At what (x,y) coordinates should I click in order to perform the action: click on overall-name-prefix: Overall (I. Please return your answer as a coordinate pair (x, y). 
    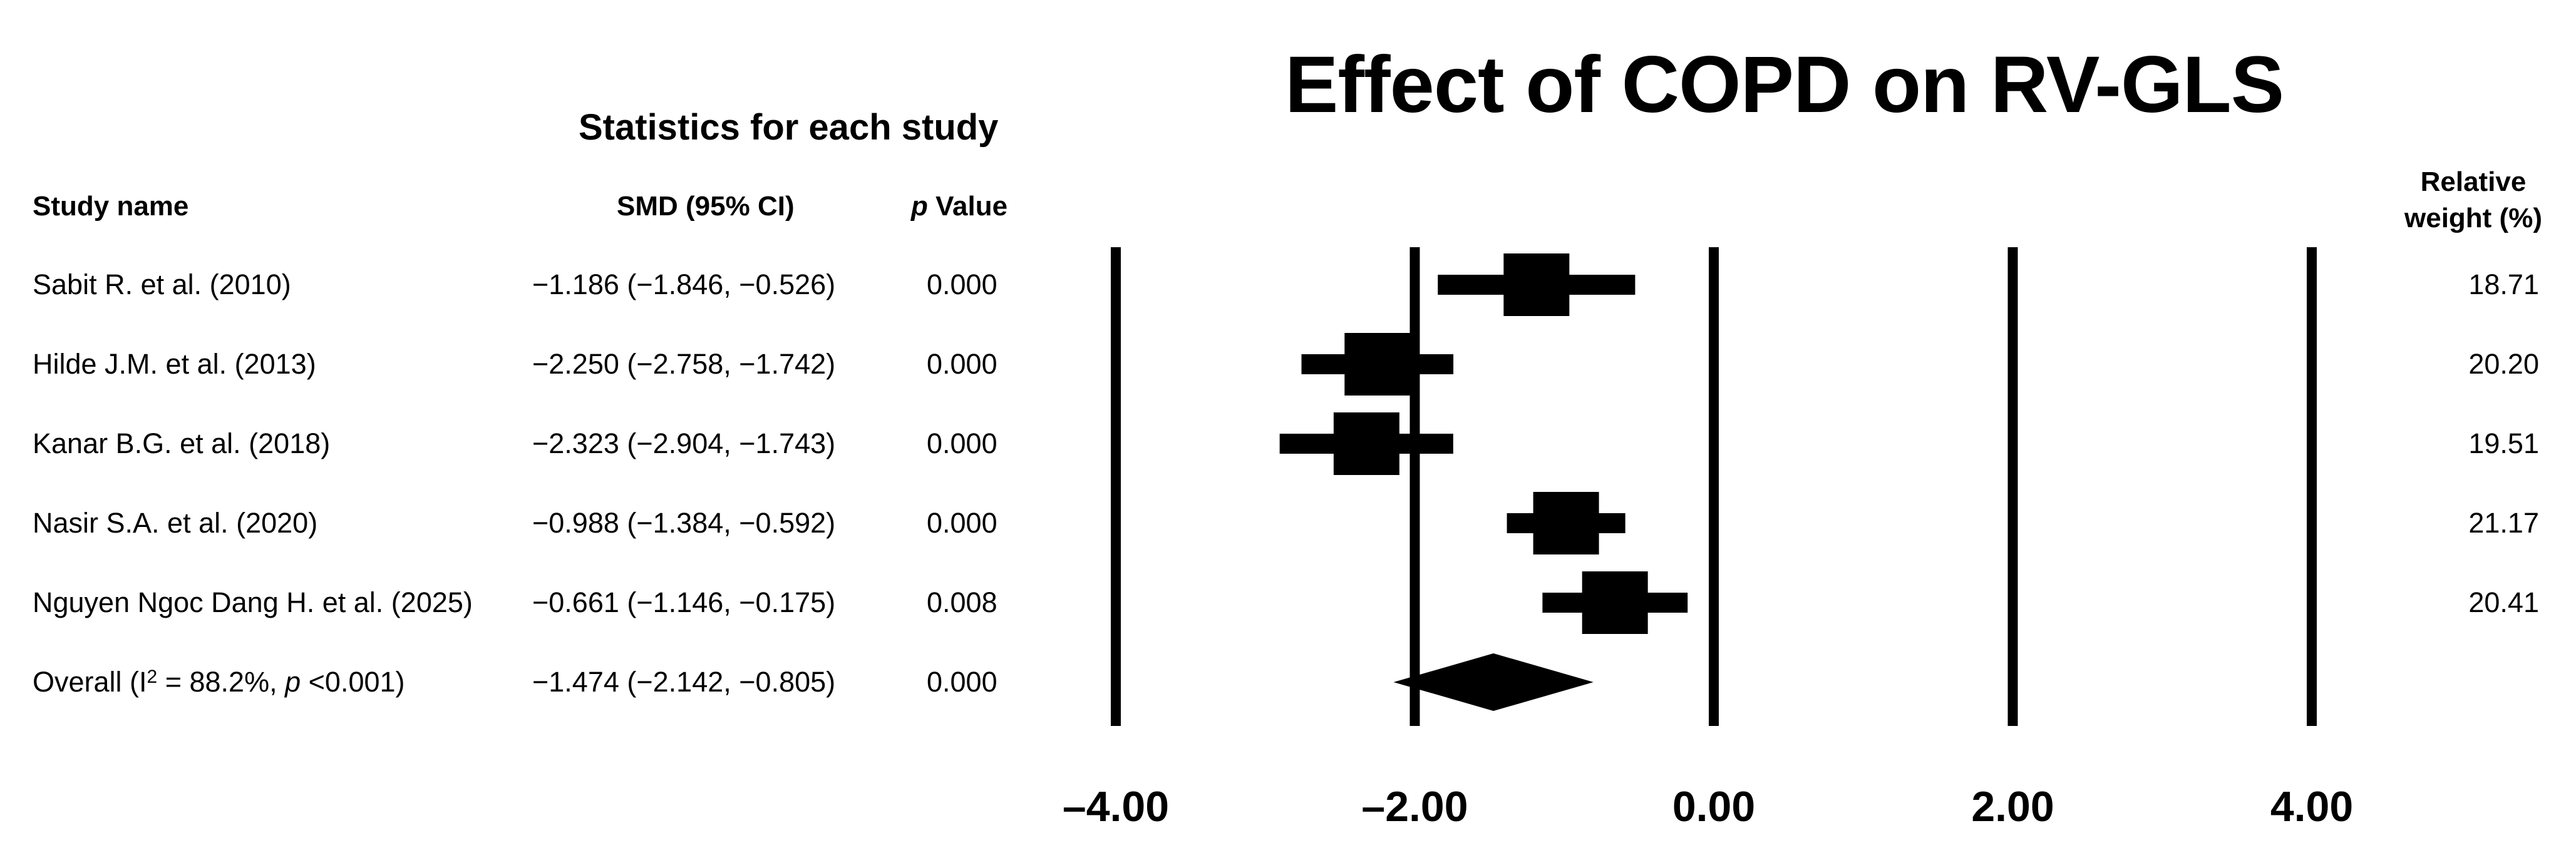
    Looking at the image, I should click on (90, 682).